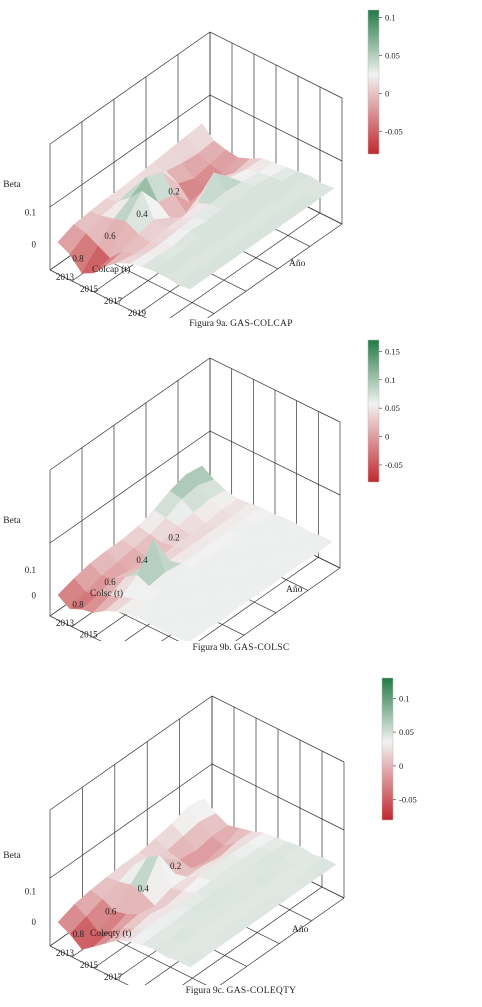 This screenshot has height=1007, width=482. I want to click on caption-code: GAS-COLSC, so click(261, 648).